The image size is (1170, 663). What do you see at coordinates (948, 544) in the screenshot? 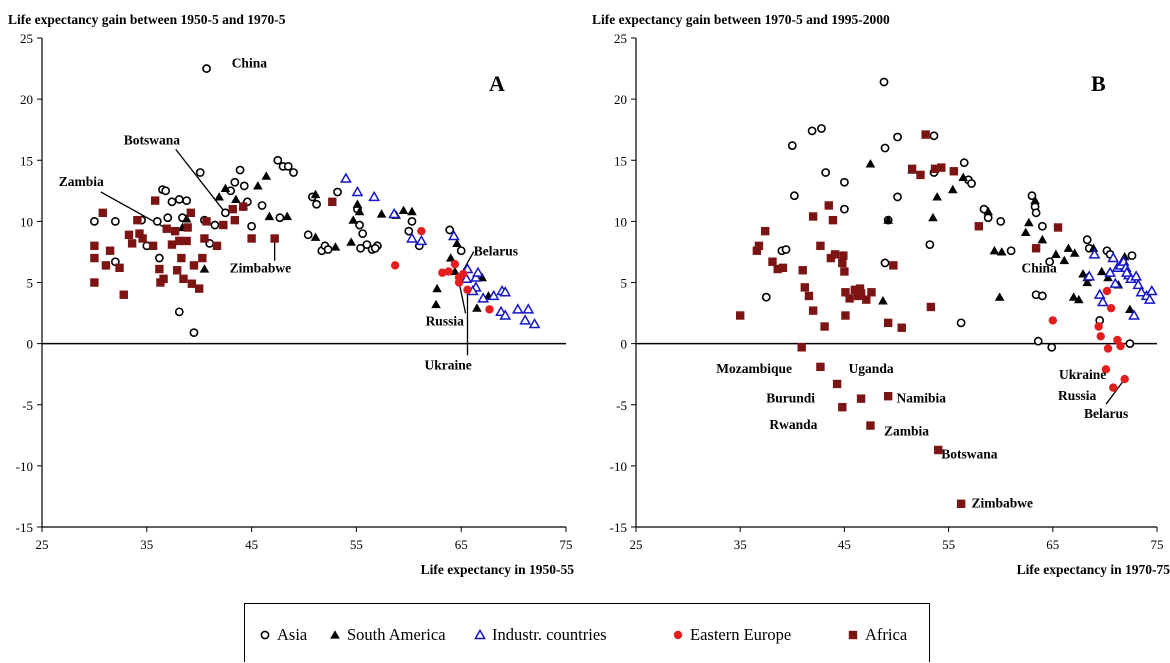
I see `x-tick-label: 55` at bounding box center [948, 544].